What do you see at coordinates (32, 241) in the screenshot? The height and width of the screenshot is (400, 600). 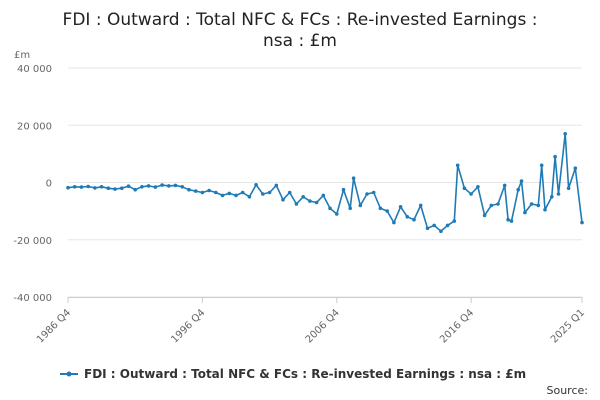 I see `y-tick-label: -20 000` at bounding box center [32, 241].